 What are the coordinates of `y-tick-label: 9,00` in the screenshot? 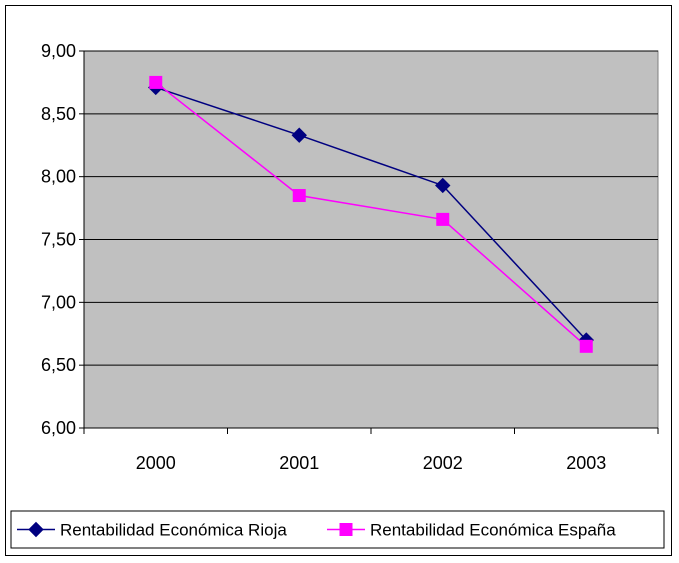 It's located at (58, 51).